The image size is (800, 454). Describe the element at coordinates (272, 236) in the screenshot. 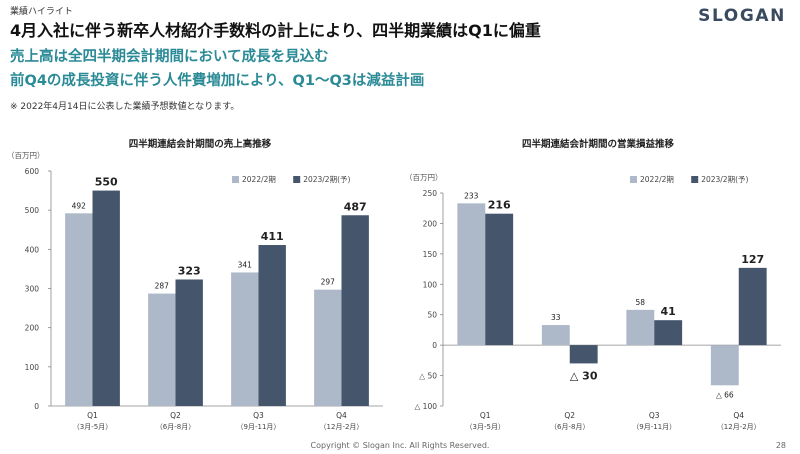

I see `data-label: 411` at that location.